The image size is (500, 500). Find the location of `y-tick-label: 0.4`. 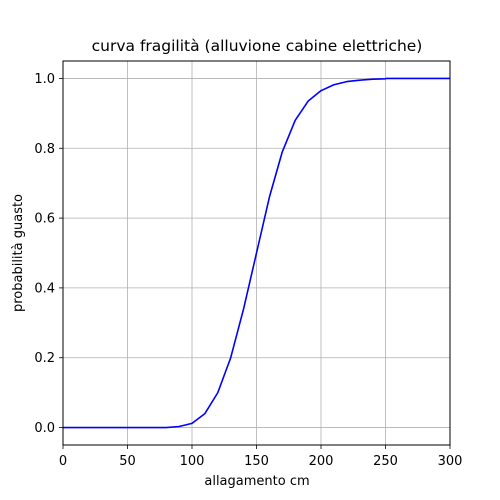

y-tick-label: 0.4 is located at coordinates (44, 288).